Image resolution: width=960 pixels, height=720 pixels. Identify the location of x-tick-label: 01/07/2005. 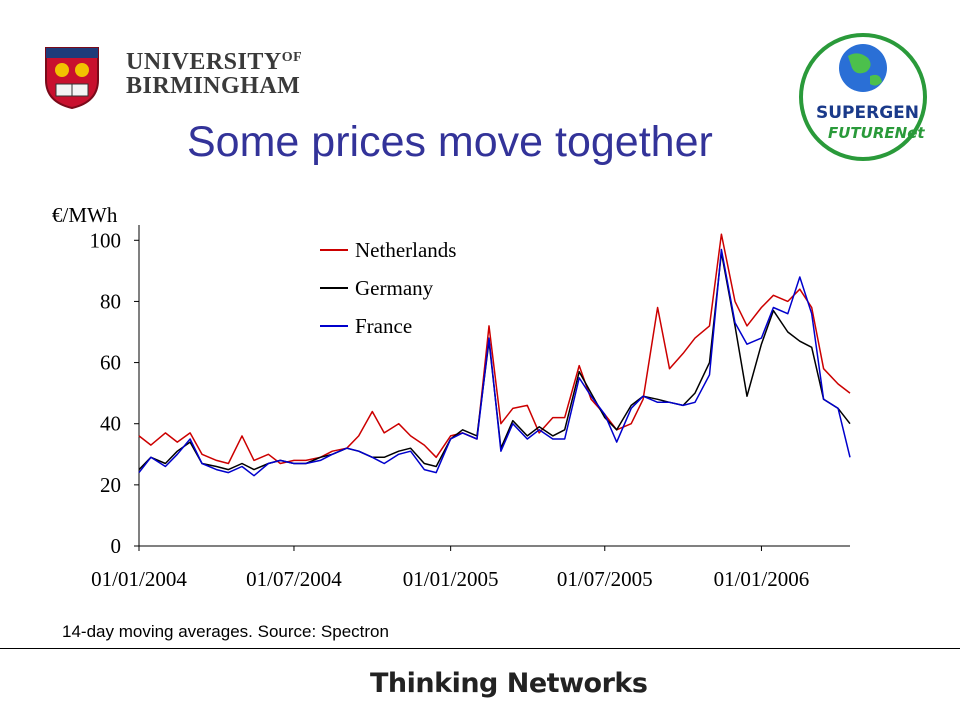
(605, 579).